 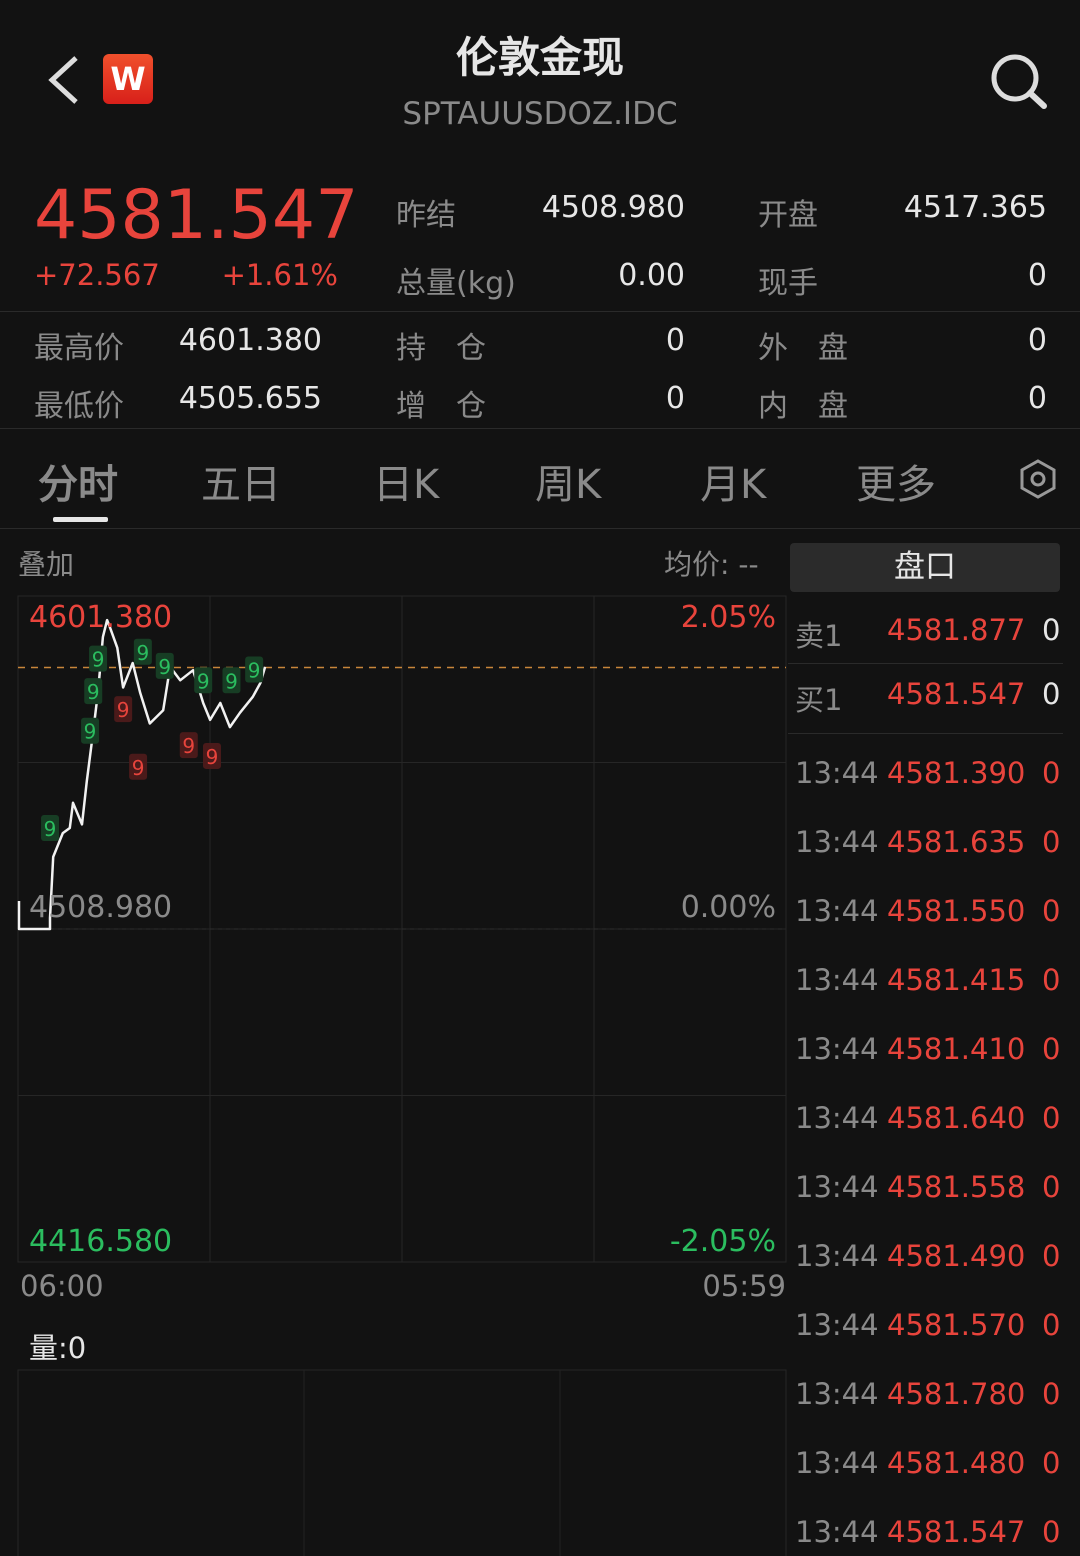 What do you see at coordinates (675, 398) in the screenshot?
I see `oi-change-value: 0` at bounding box center [675, 398].